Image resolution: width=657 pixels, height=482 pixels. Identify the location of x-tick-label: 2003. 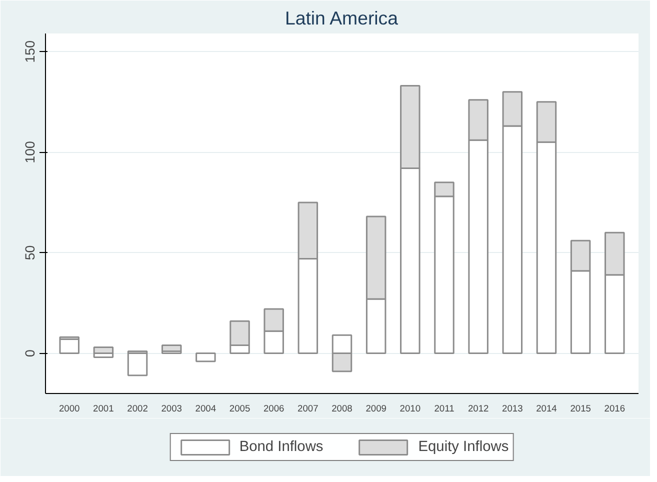
(171, 409).